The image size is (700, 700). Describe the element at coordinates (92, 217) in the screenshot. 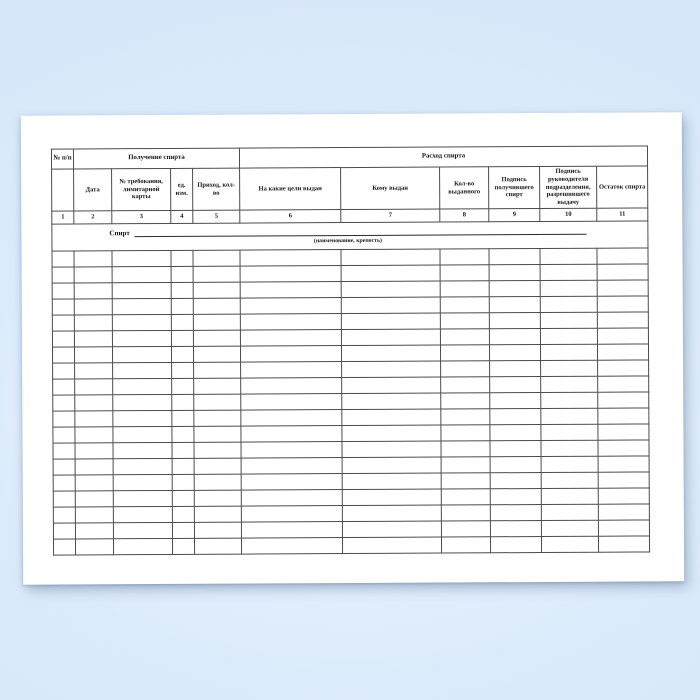

I see `column-number-cell: 2` at that location.